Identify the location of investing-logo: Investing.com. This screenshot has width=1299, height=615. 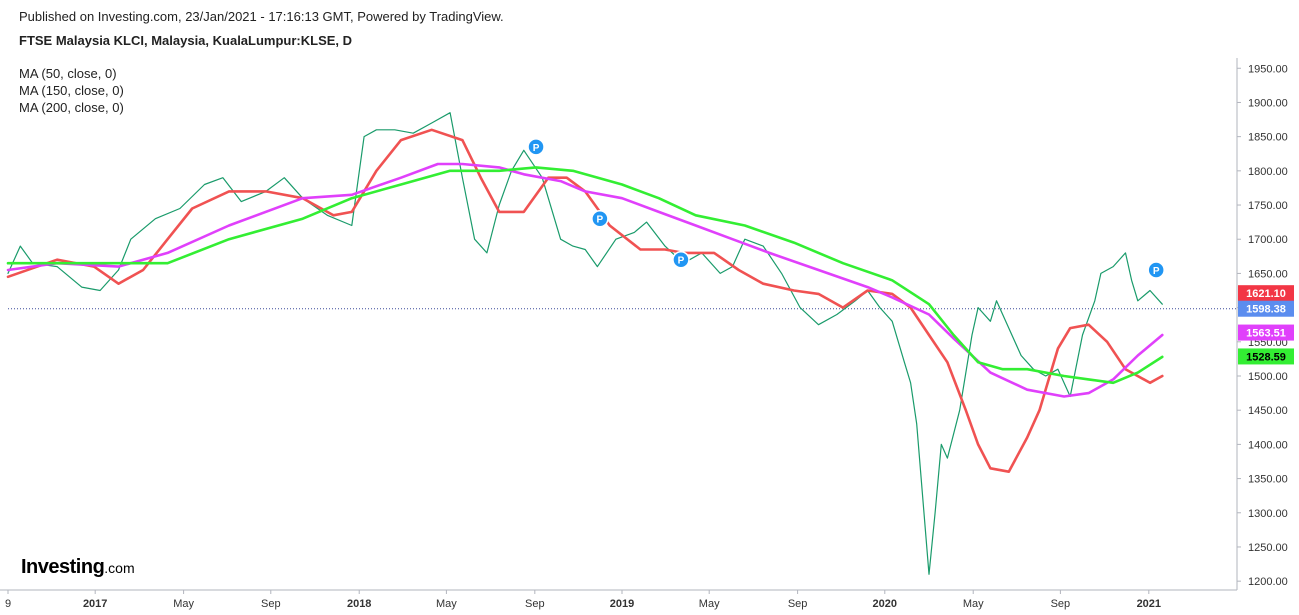
(78, 567).